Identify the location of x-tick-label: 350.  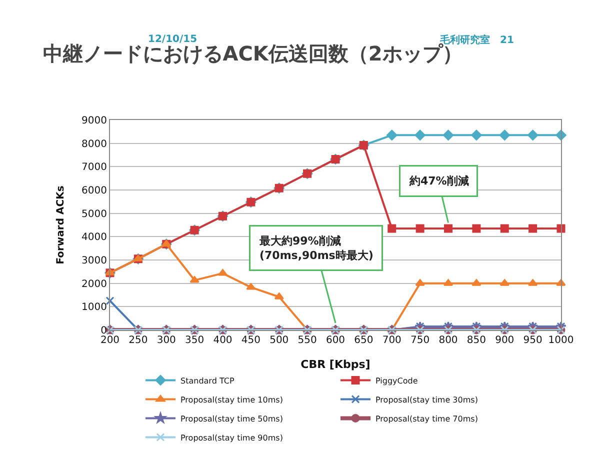
(194, 340).